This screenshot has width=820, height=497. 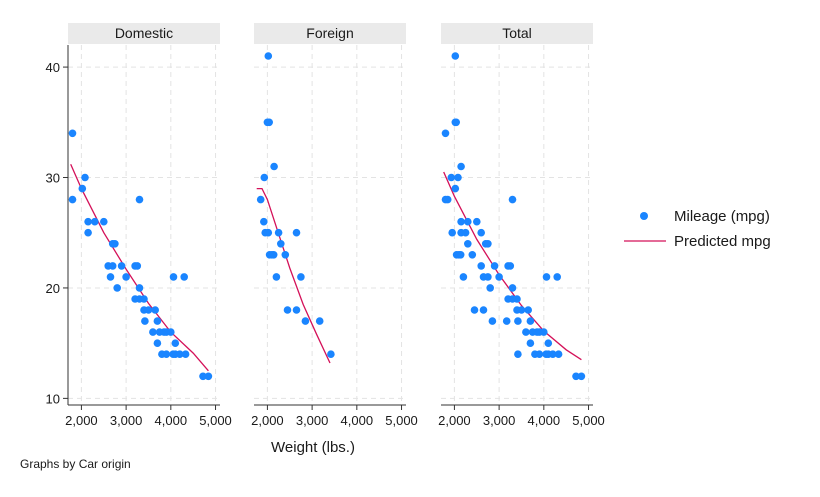 What do you see at coordinates (293, 275) in the screenshot?
I see `predicted-line` at bounding box center [293, 275].